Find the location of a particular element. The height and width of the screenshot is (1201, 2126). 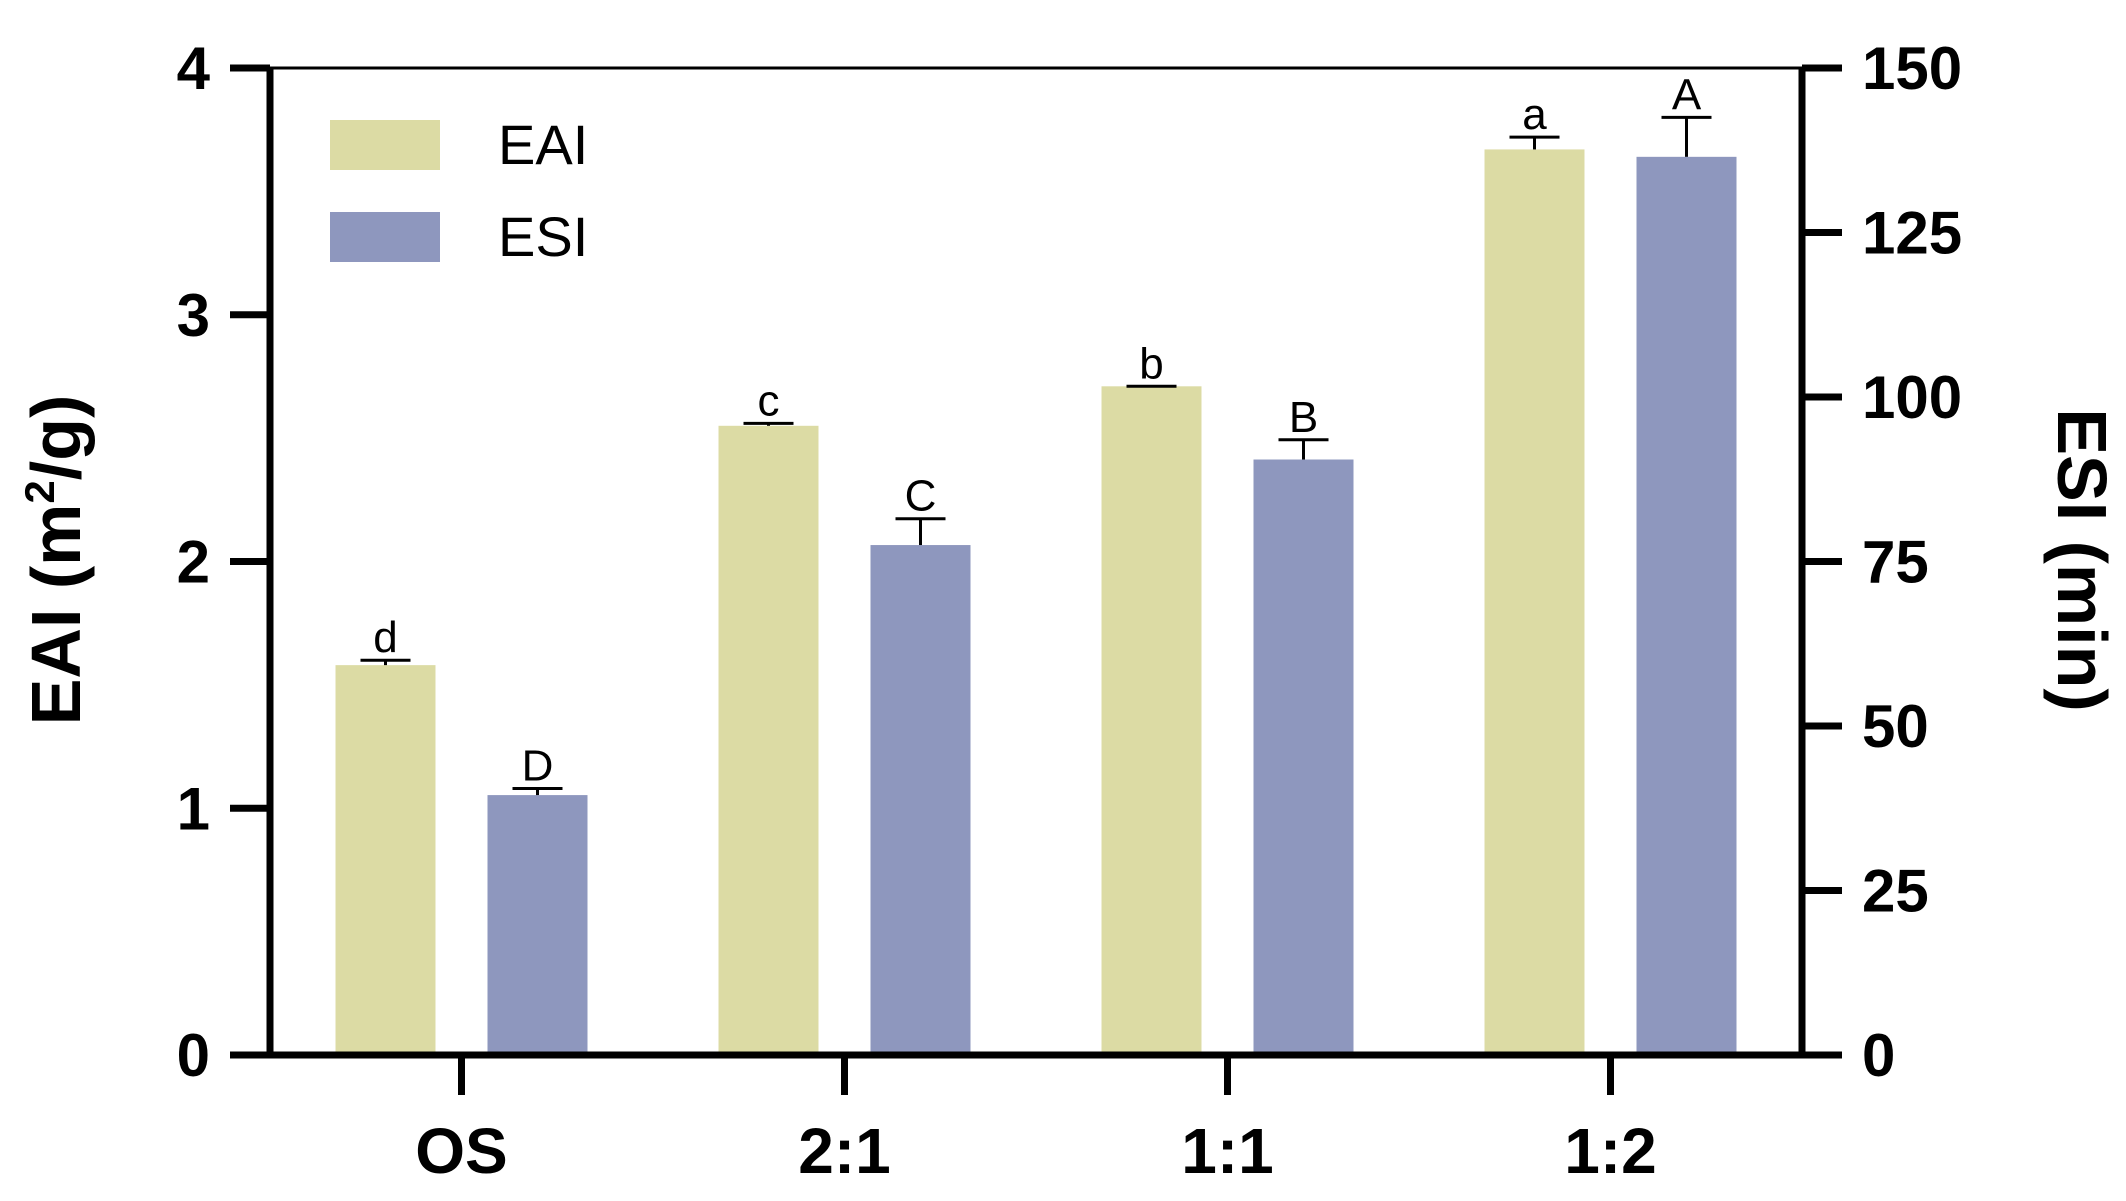

left-tick-label-2: 2 is located at coordinates (193, 562).